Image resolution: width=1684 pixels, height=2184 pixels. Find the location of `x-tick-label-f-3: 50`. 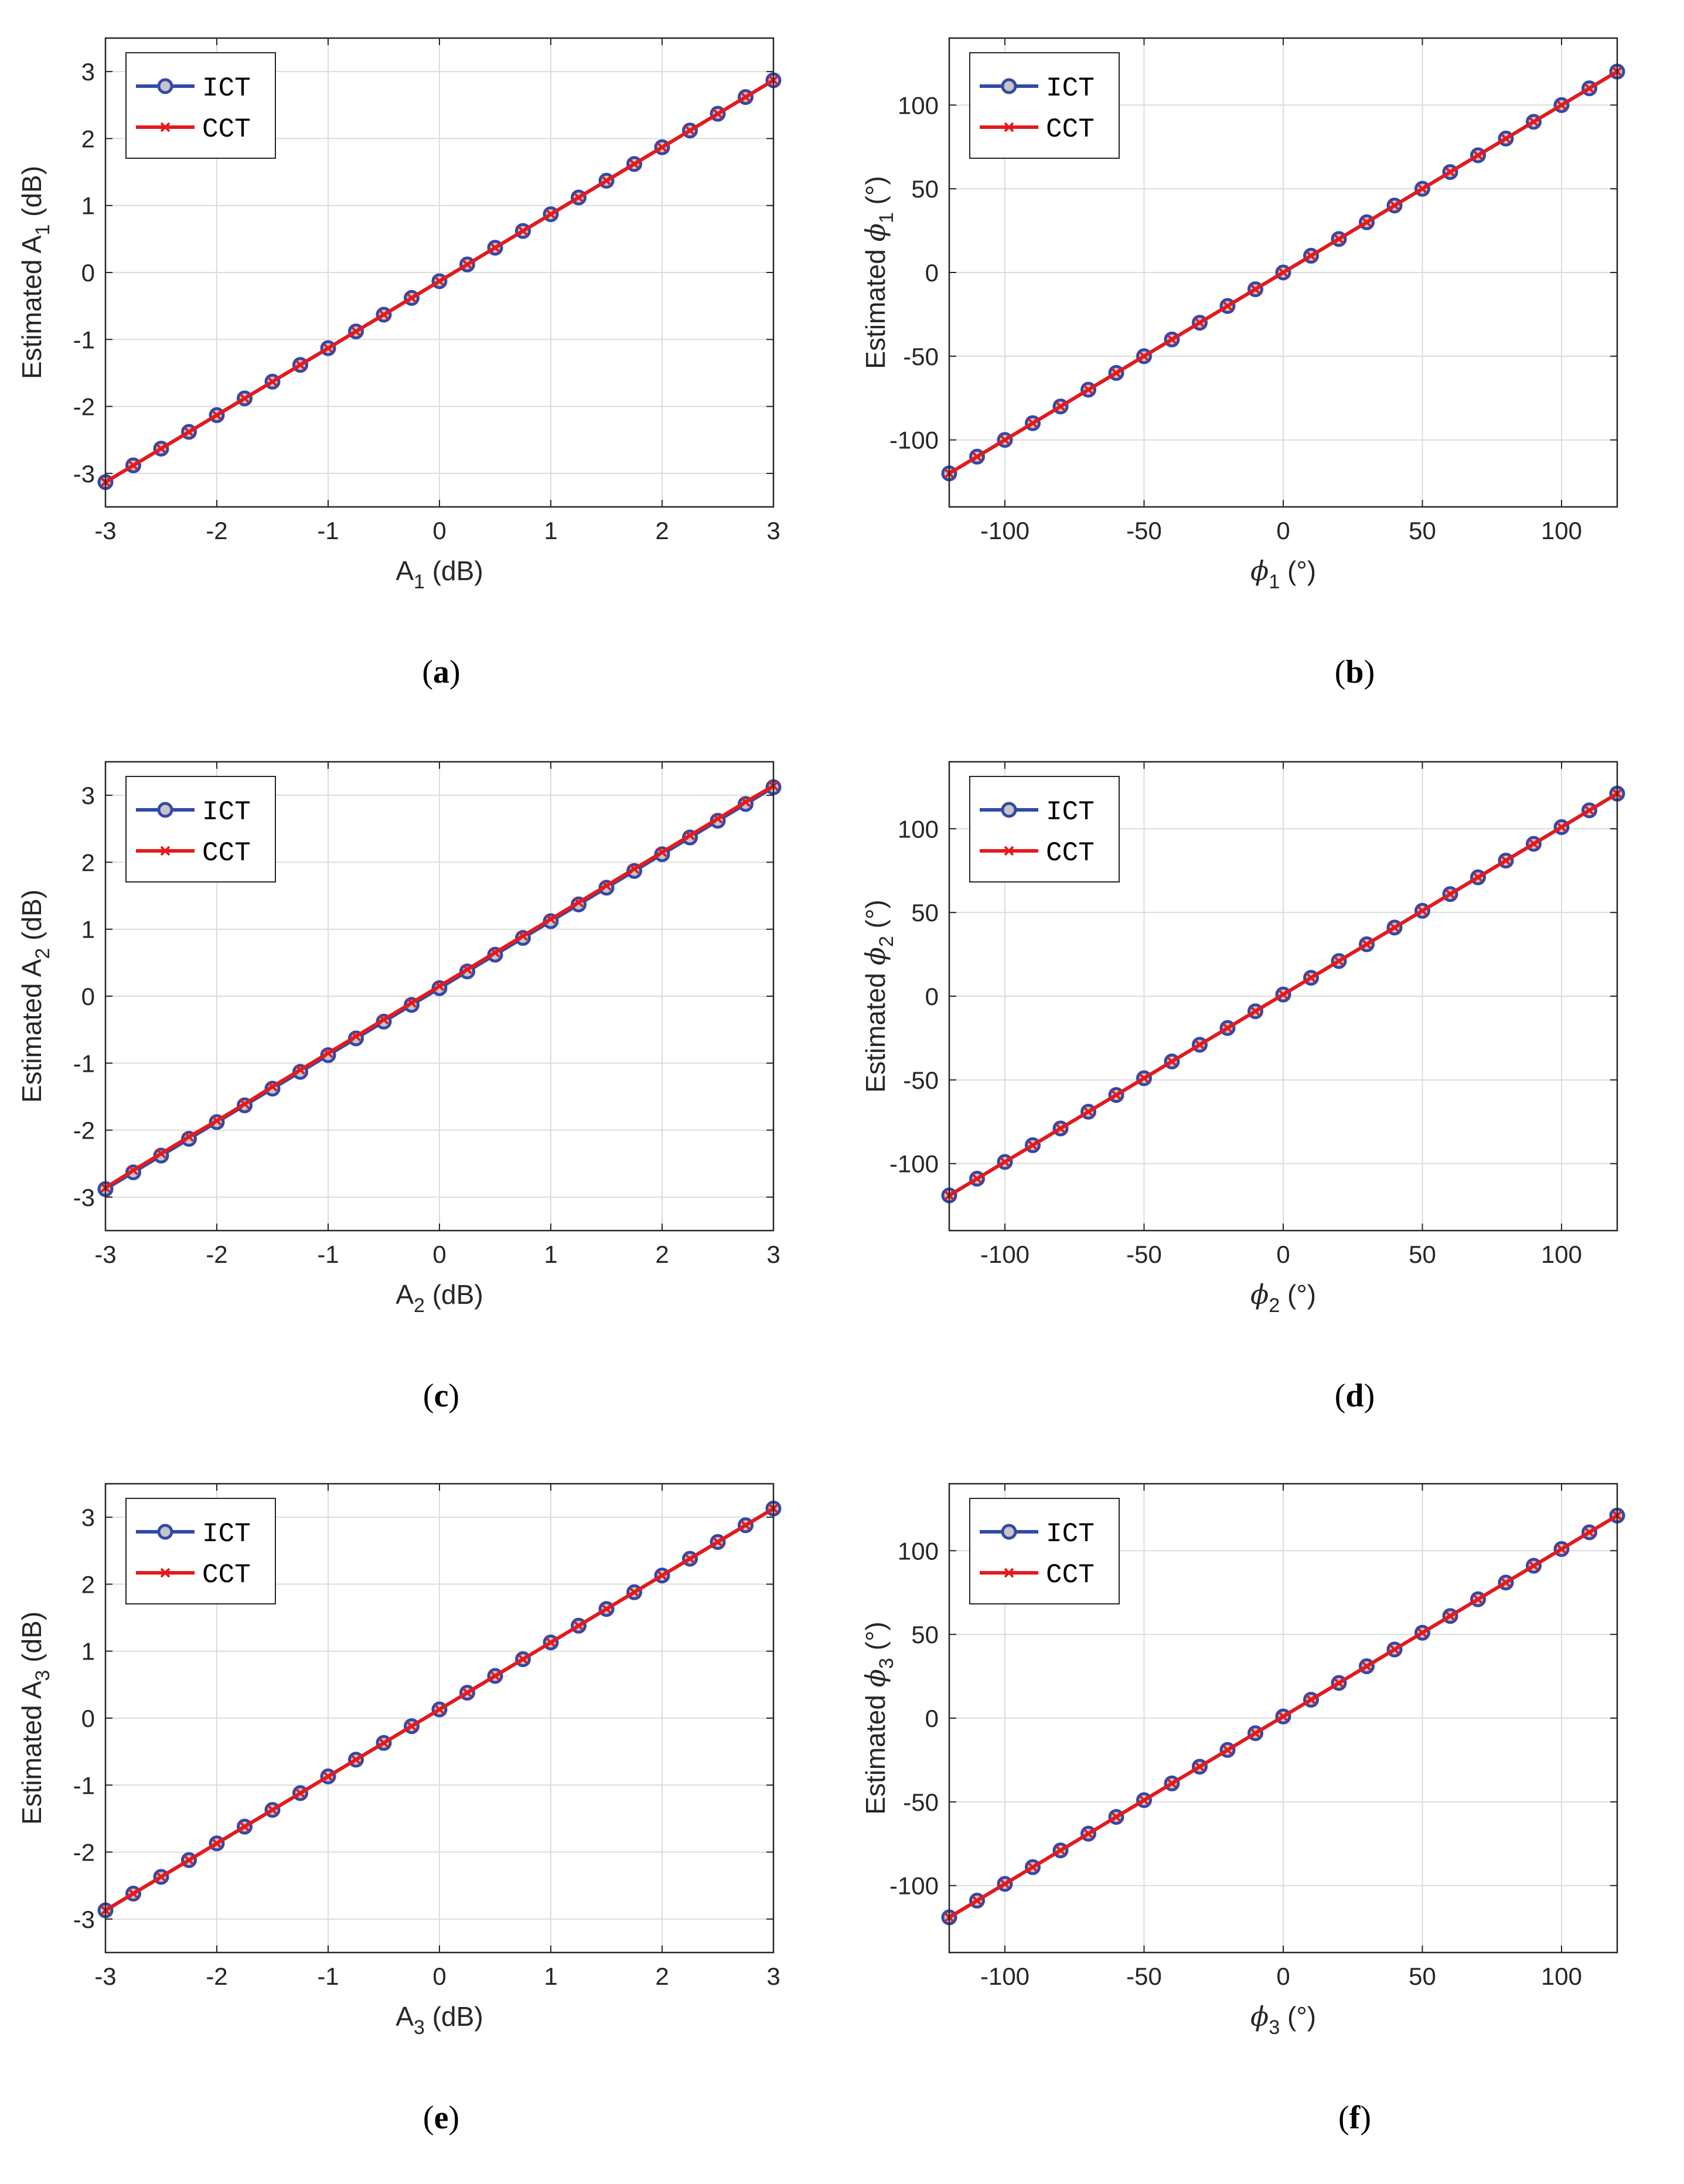

x-tick-label-f-3: 50 is located at coordinates (1423, 1976).